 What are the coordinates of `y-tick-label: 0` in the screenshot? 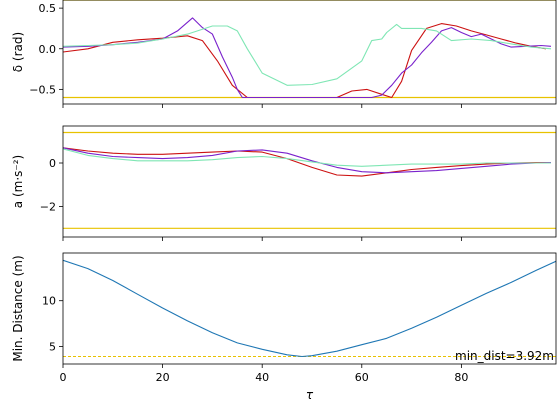 It's located at (52, 163).